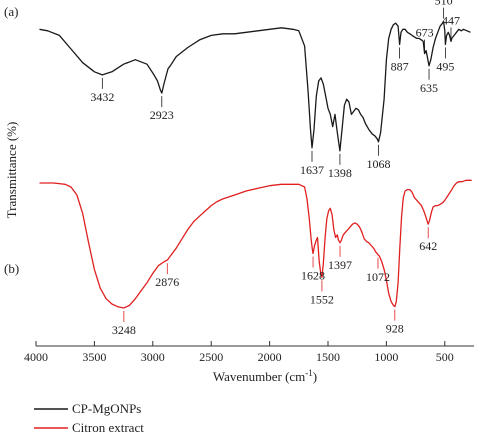 The width and height of the screenshot is (487, 435). Describe the element at coordinates (162, 115) in the screenshot. I see `peak-label: 2923` at that location.